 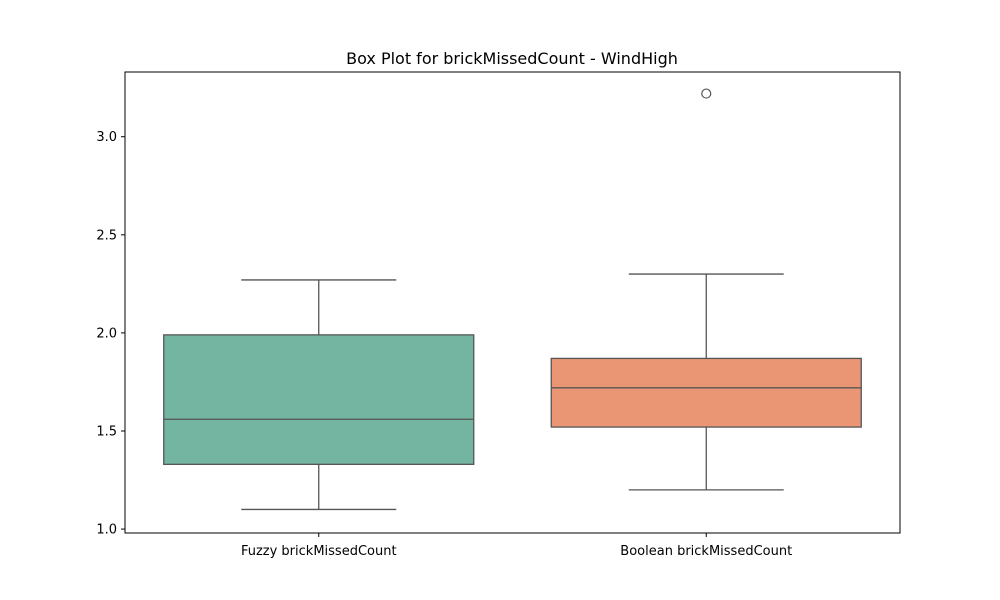 What do you see at coordinates (106, 333) in the screenshot?
I see `y-tick-label: 2.0` at bounding box center [106, 333].